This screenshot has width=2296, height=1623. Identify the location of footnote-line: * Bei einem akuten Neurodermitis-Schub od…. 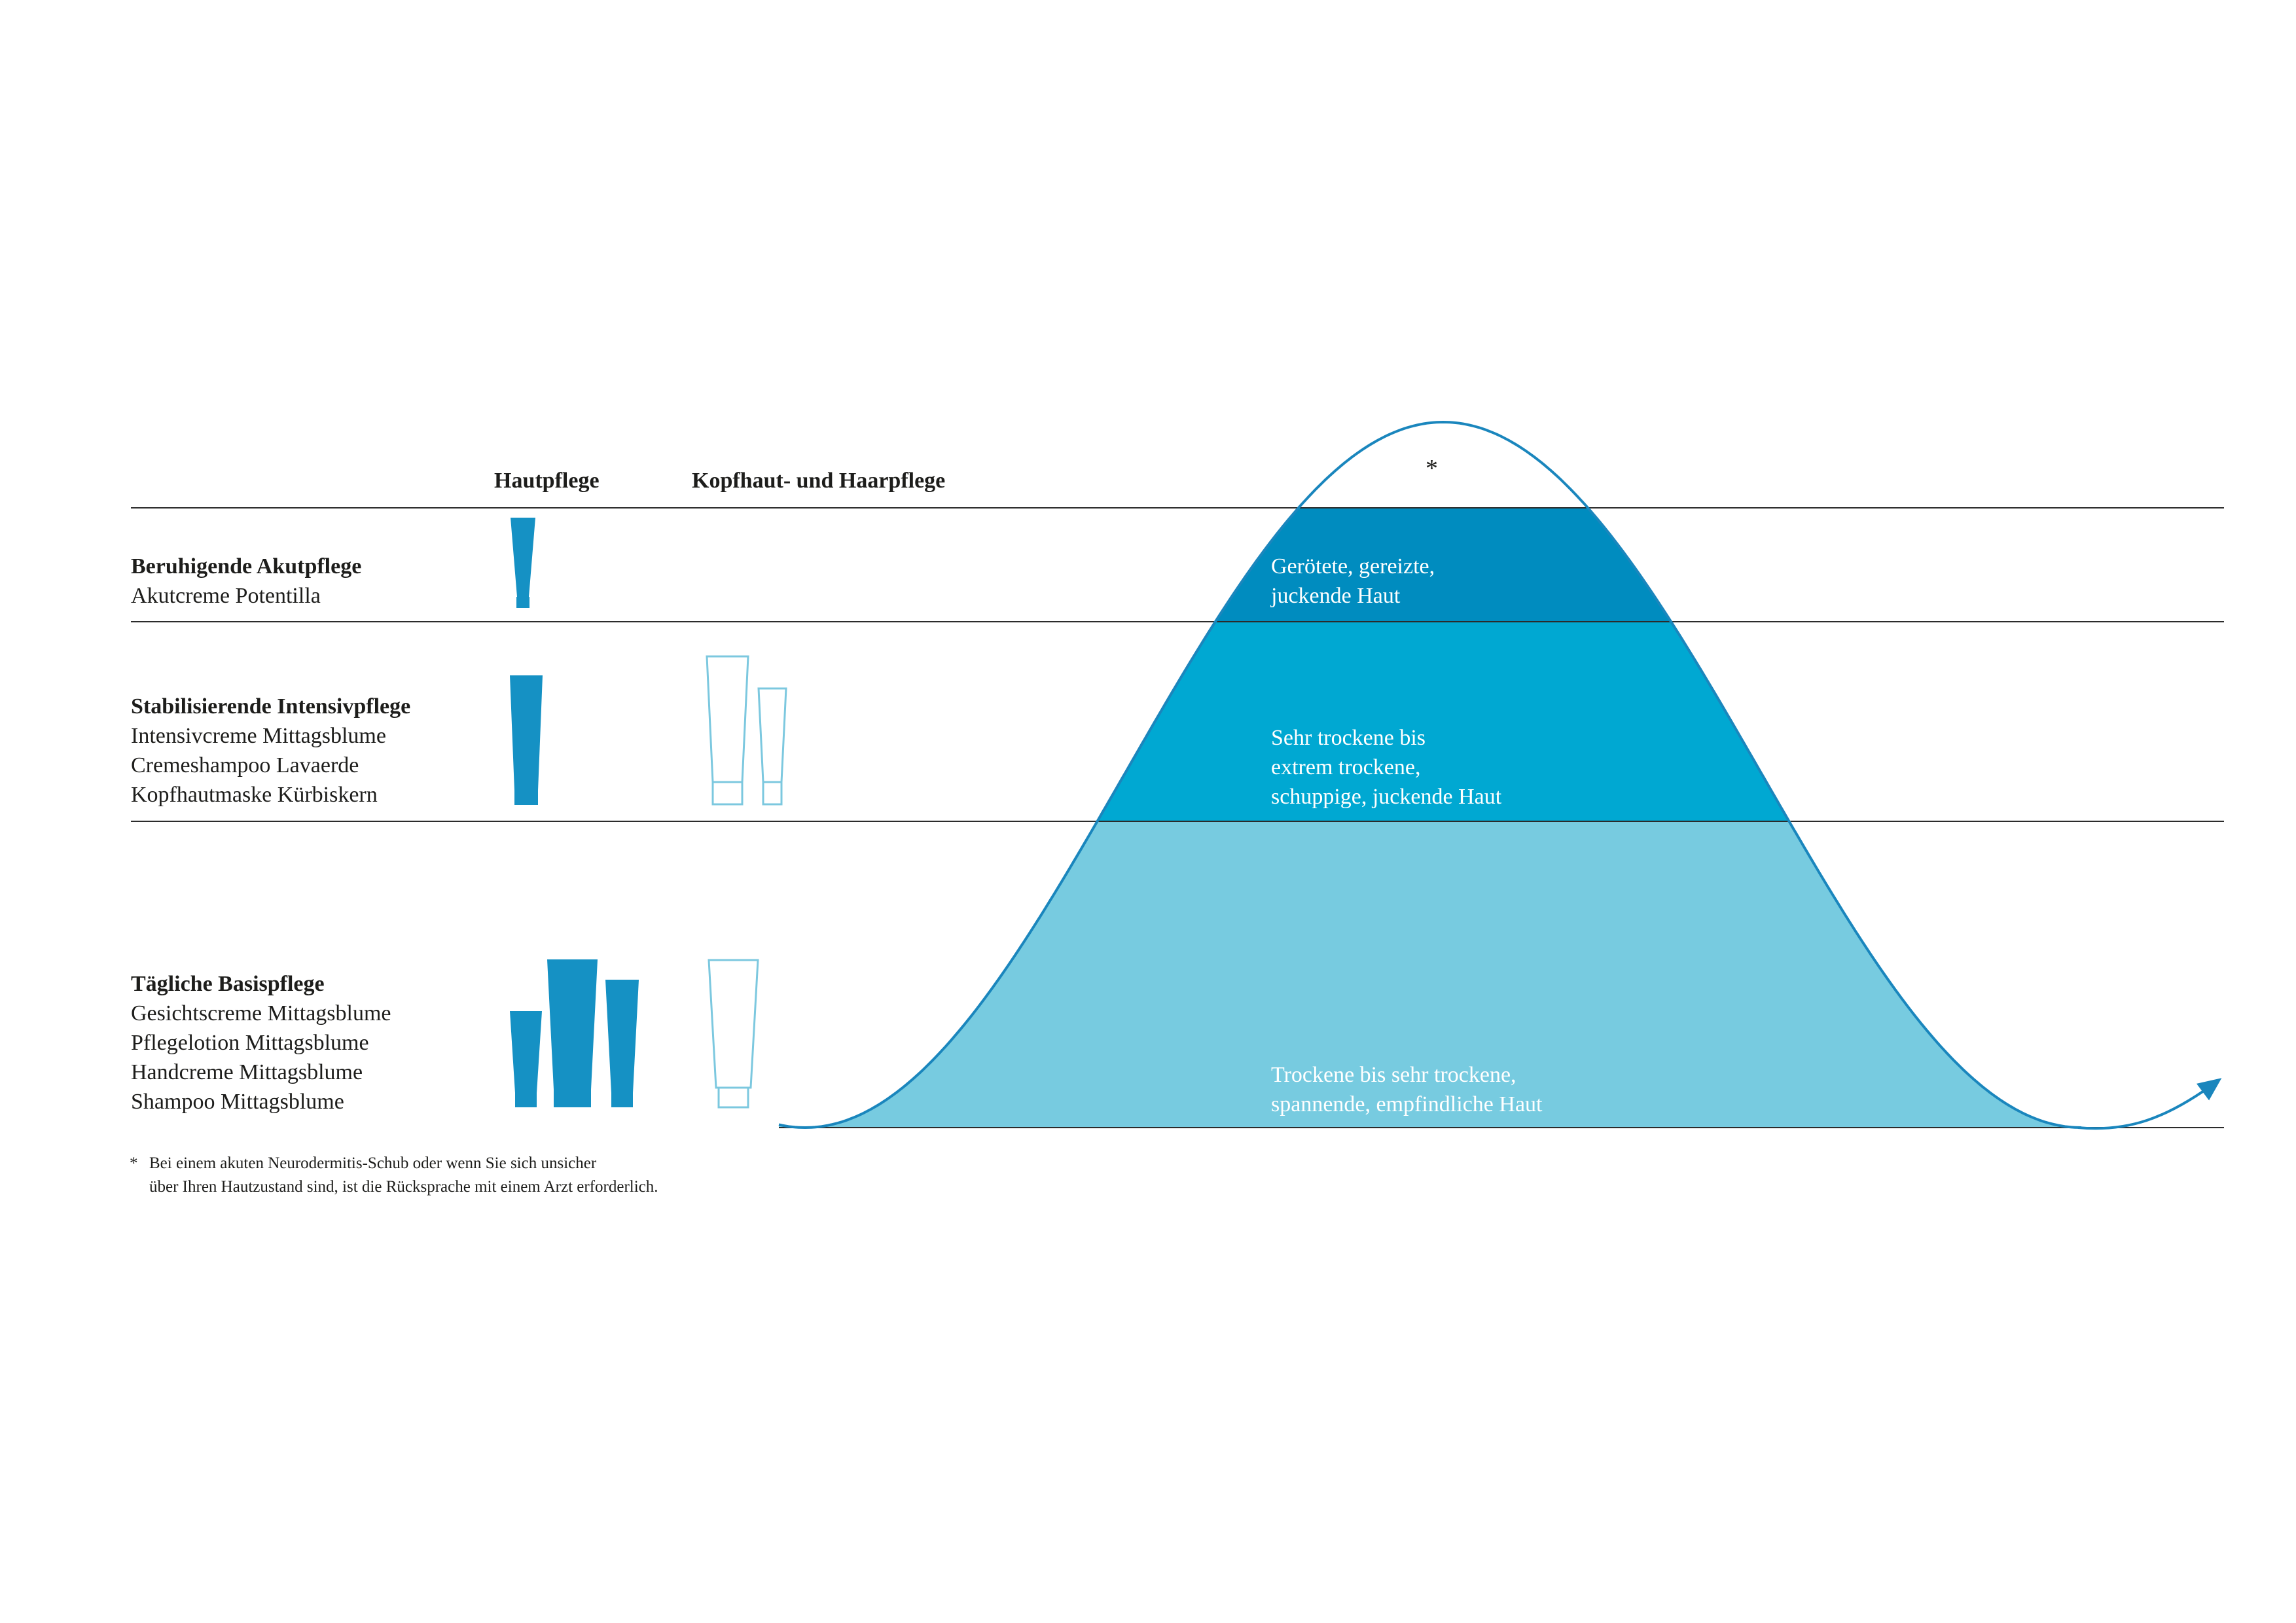
(394, 1163).